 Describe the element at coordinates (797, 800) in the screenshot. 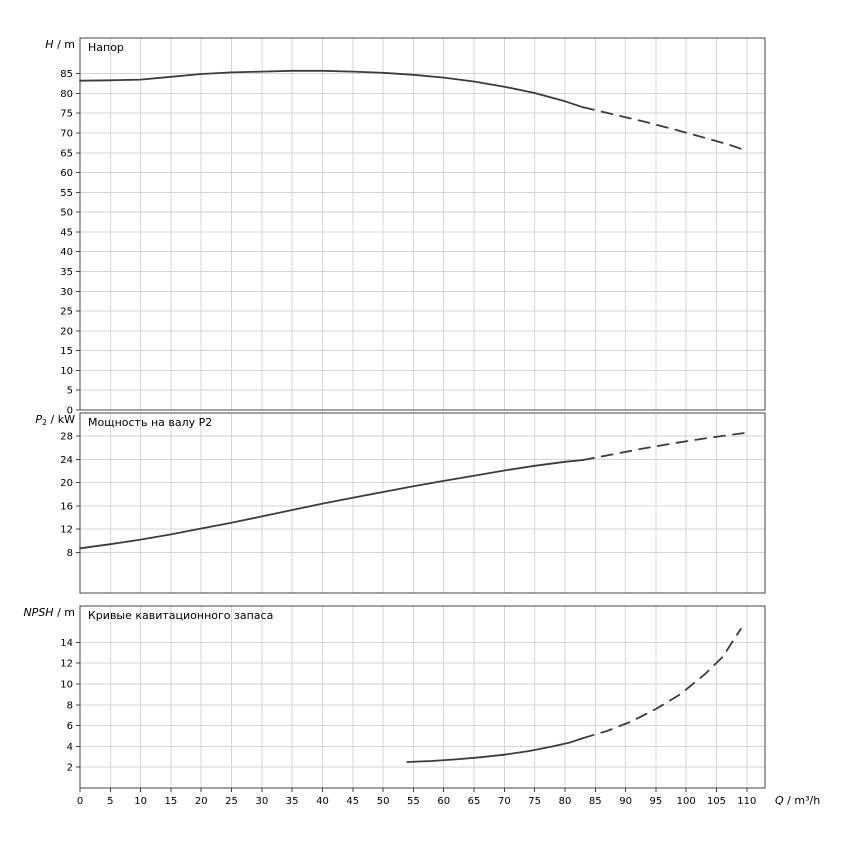

I see `x-axis-label: Q / m³/h` at that location.